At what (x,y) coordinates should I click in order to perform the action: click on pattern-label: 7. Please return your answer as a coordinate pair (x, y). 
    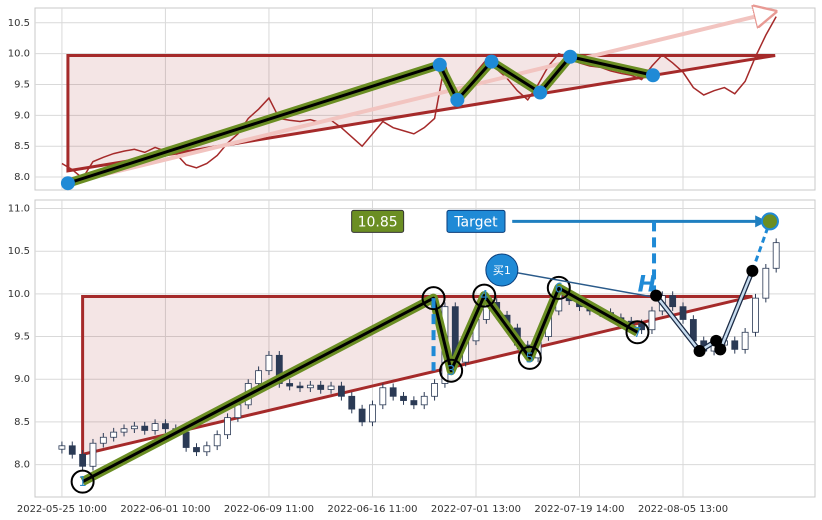
    Looking at the image, I should click on (637, 333).